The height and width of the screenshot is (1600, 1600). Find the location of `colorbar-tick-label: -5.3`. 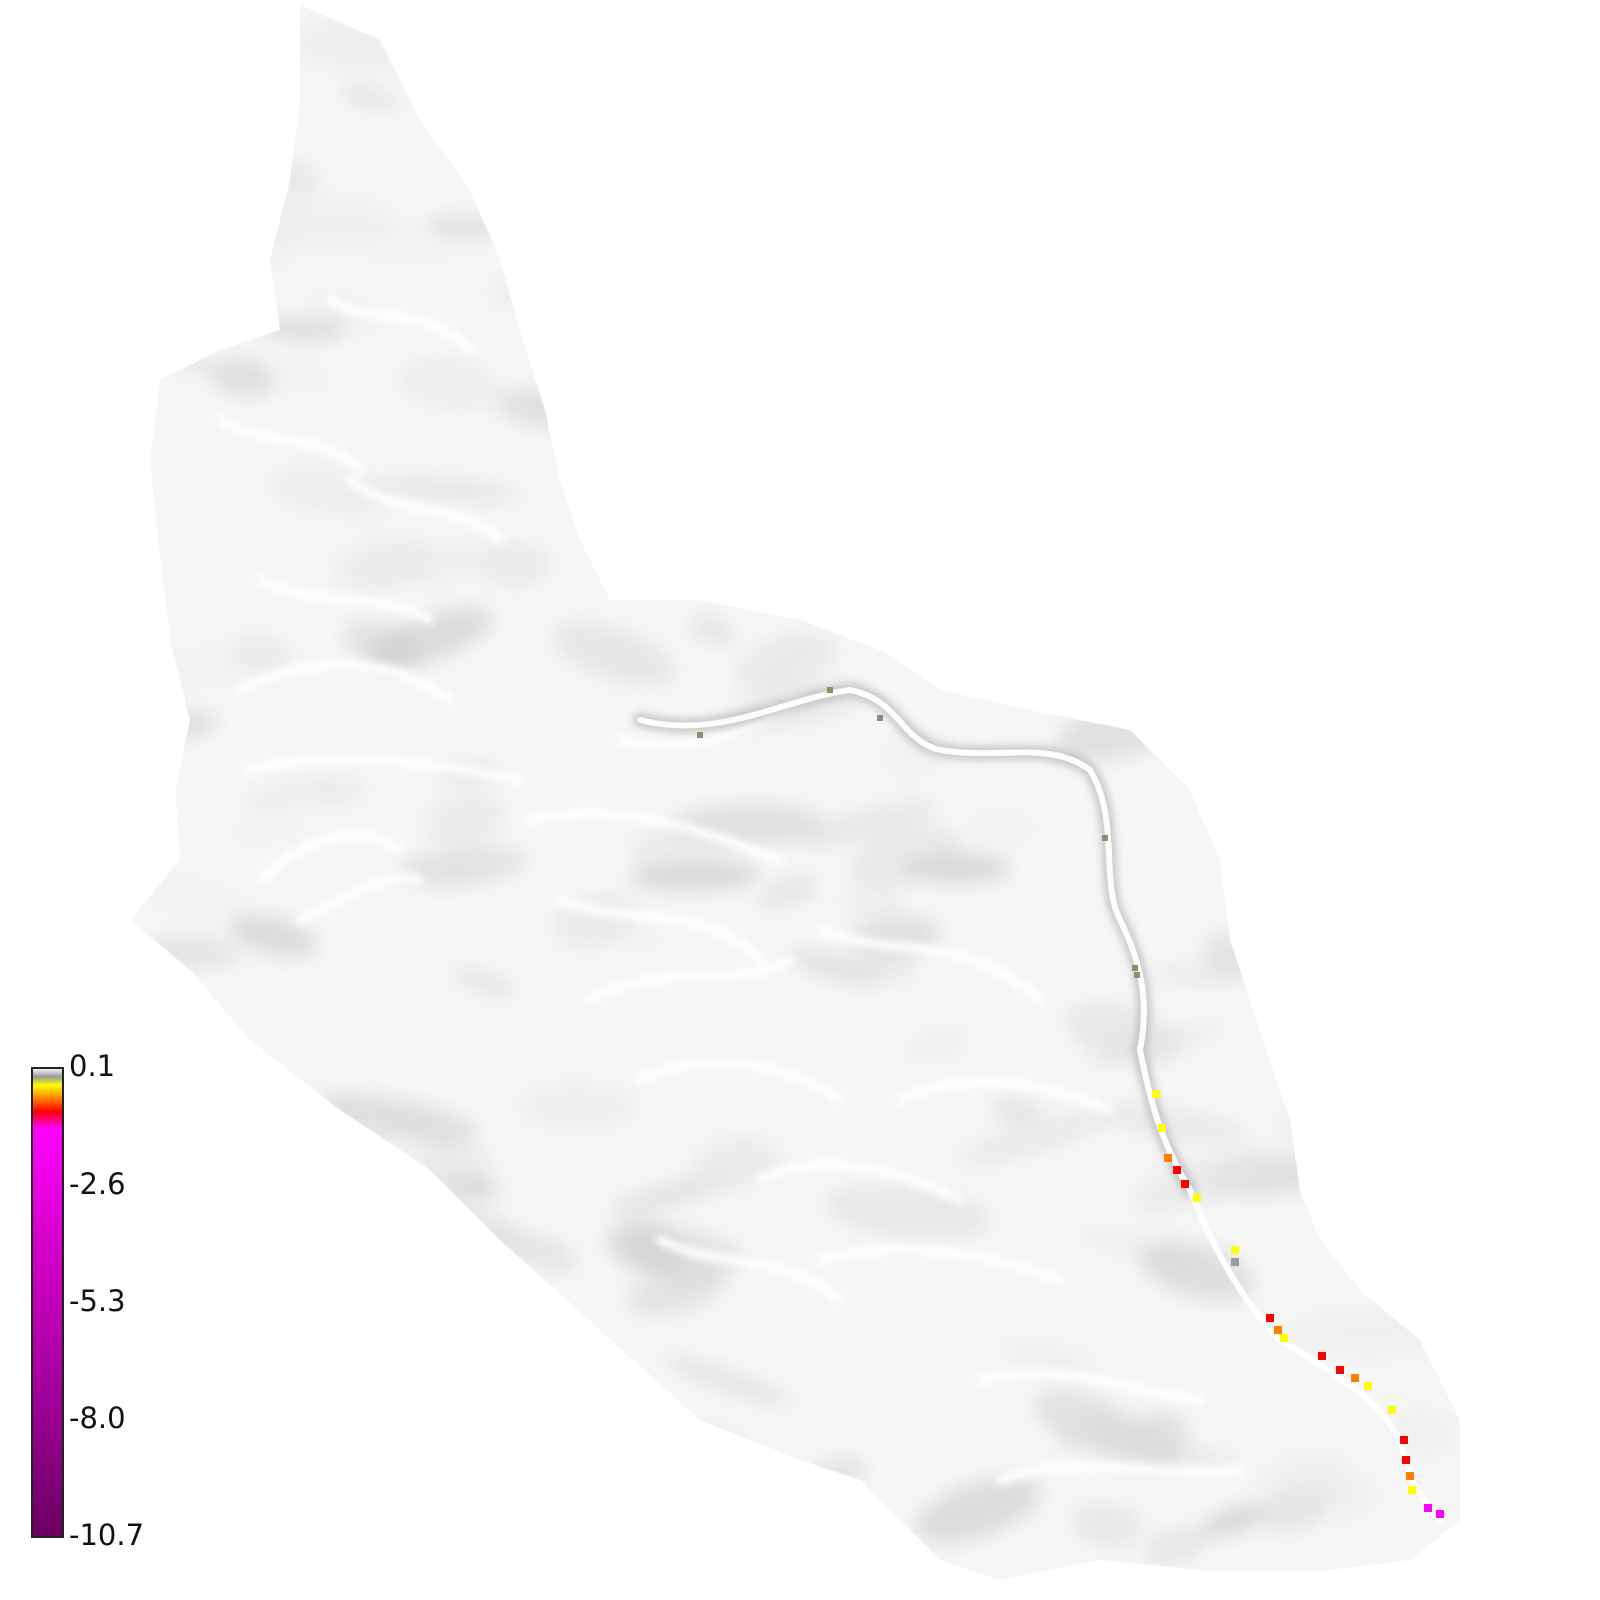

colorbar-tick-label: -5.3 is located at coordinates (97, 1301).